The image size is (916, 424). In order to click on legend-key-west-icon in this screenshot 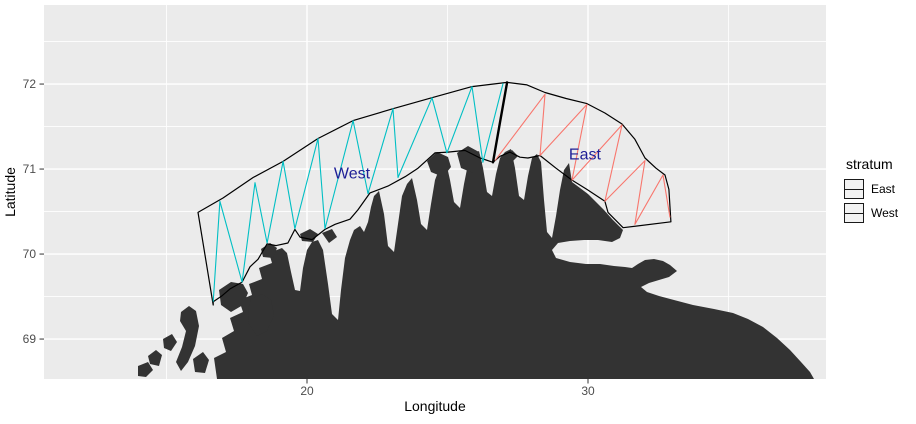, I will do `click(854, 212)`.